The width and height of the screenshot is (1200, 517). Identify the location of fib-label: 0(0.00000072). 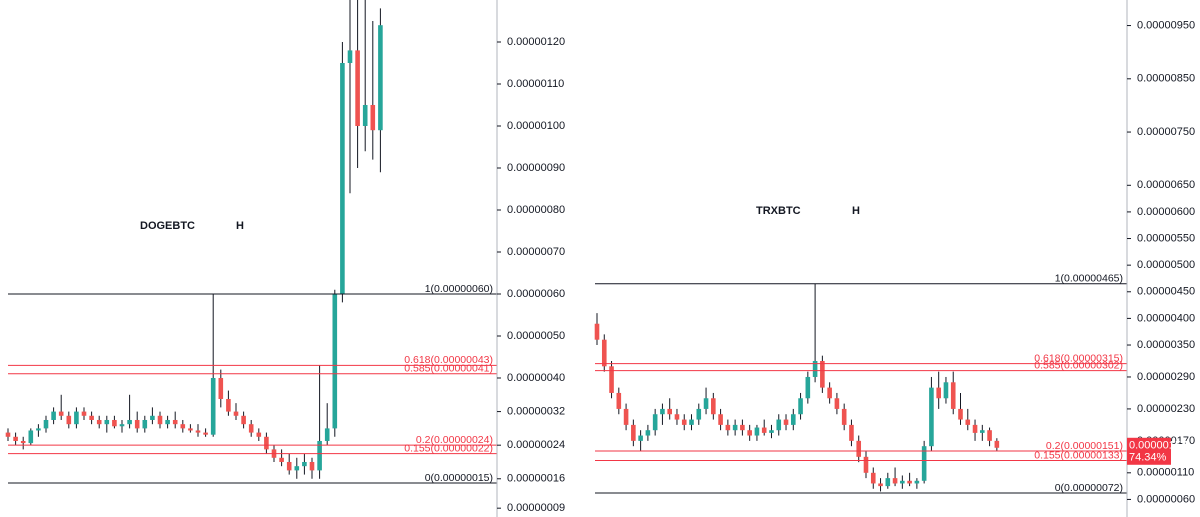
(1089, 488).